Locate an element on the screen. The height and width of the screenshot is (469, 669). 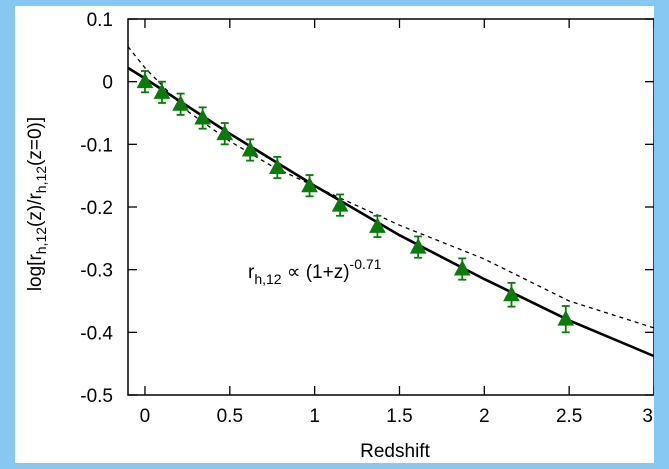
y-tick-label: -0.2 is located at coordinates (96, 208).